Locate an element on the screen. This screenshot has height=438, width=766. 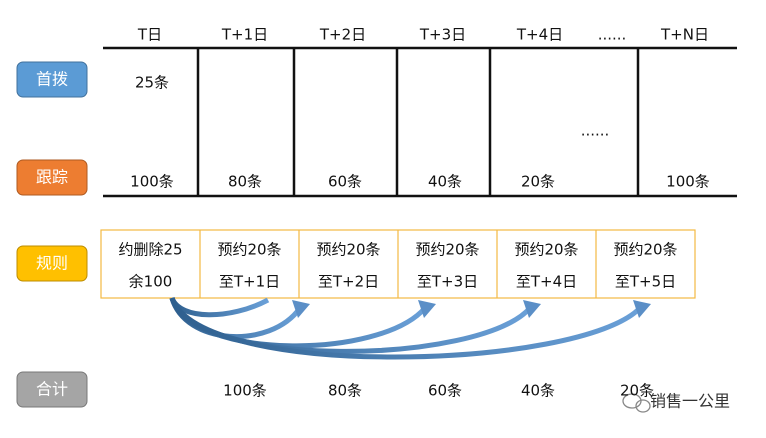
row-label: 规则 is located at coordinates (52, 263).